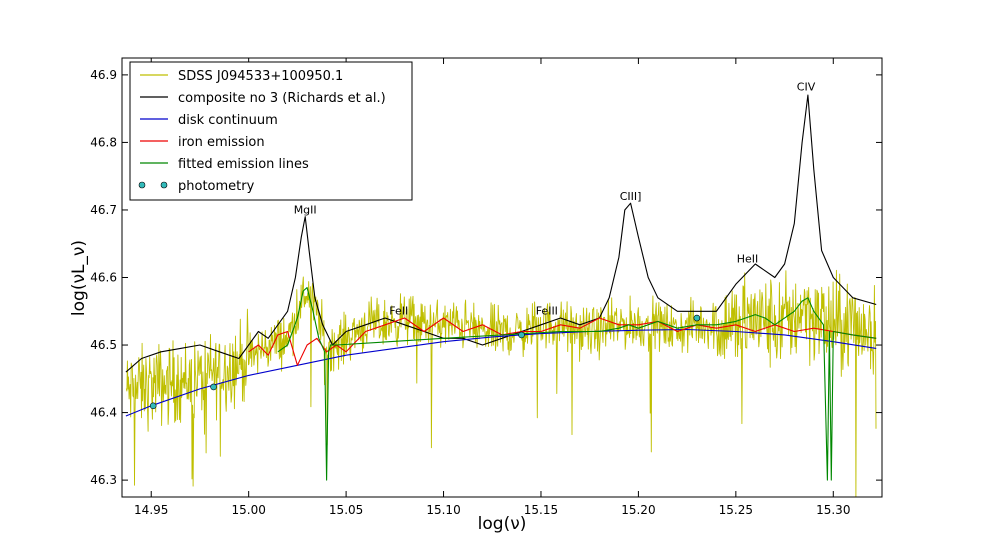 The image size is (981, 558). Describe the element at coordinates (638, 510) in the screenshot. I see `x-tick-label: 15.20` at that location.